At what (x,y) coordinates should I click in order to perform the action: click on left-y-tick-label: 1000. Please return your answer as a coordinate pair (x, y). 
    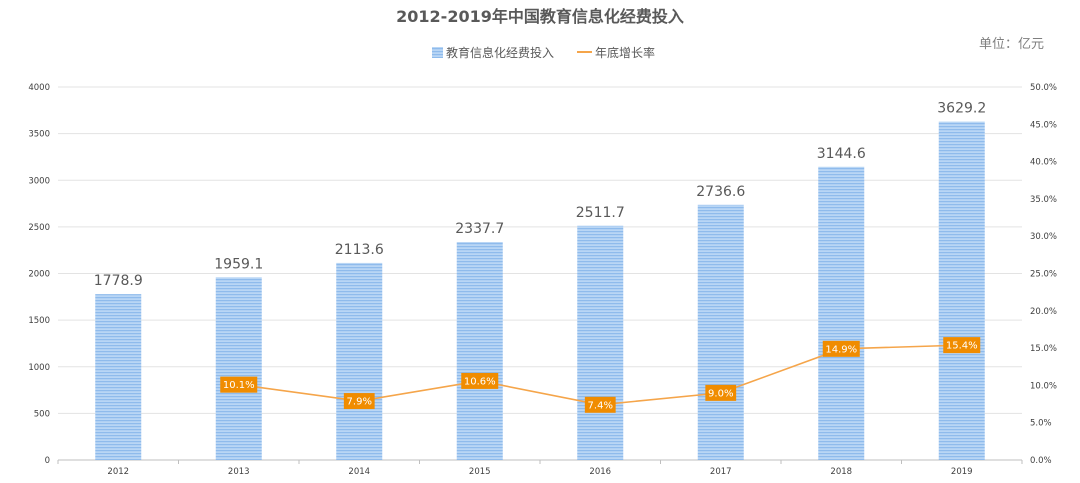
    Looking at the image, I should click on (39, 368).